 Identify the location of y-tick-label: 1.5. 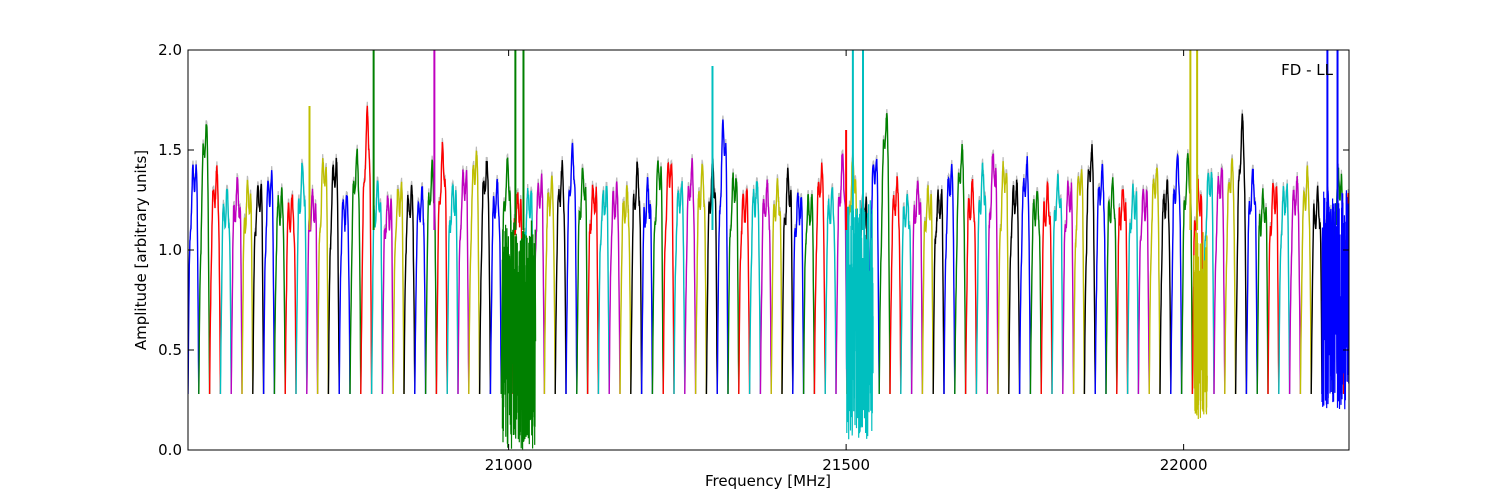
(170, 150).